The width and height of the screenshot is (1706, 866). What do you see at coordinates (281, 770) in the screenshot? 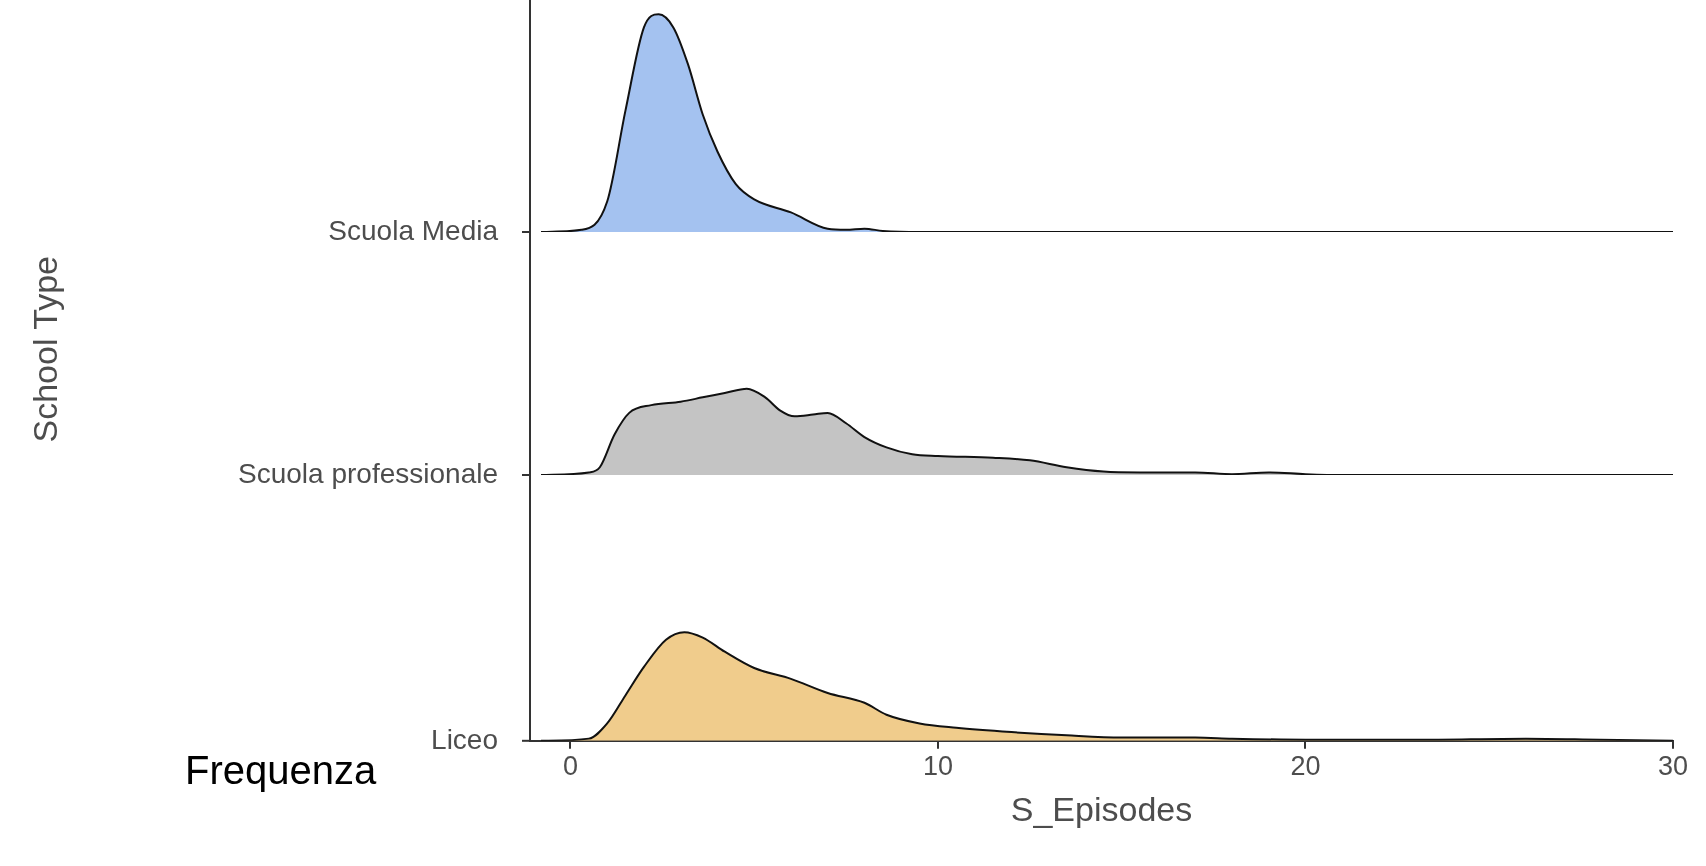
I see `text: Frequenza` at bounding box center [281, 770].